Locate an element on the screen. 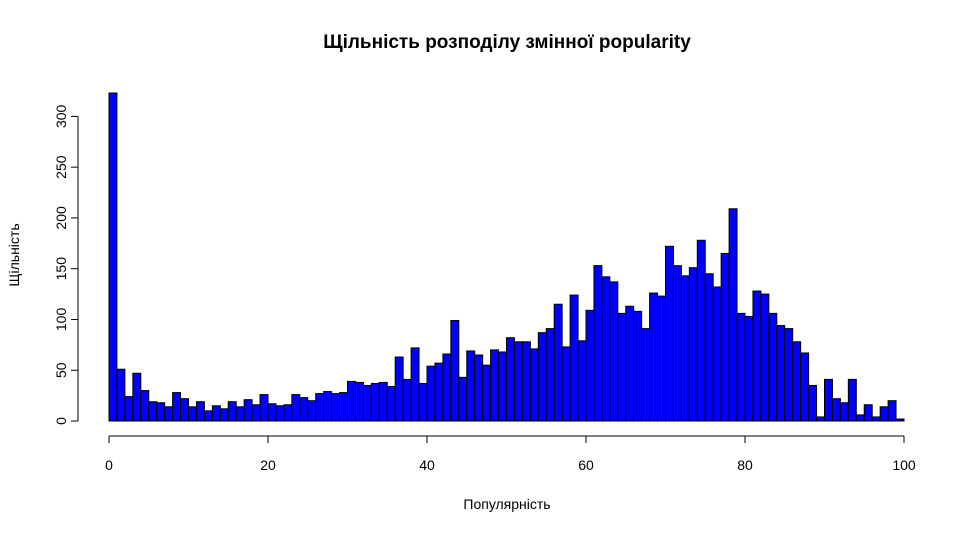 This screenshot has width=977, height=533. x-tick-label: 40 is located at coordinates (427, 465).